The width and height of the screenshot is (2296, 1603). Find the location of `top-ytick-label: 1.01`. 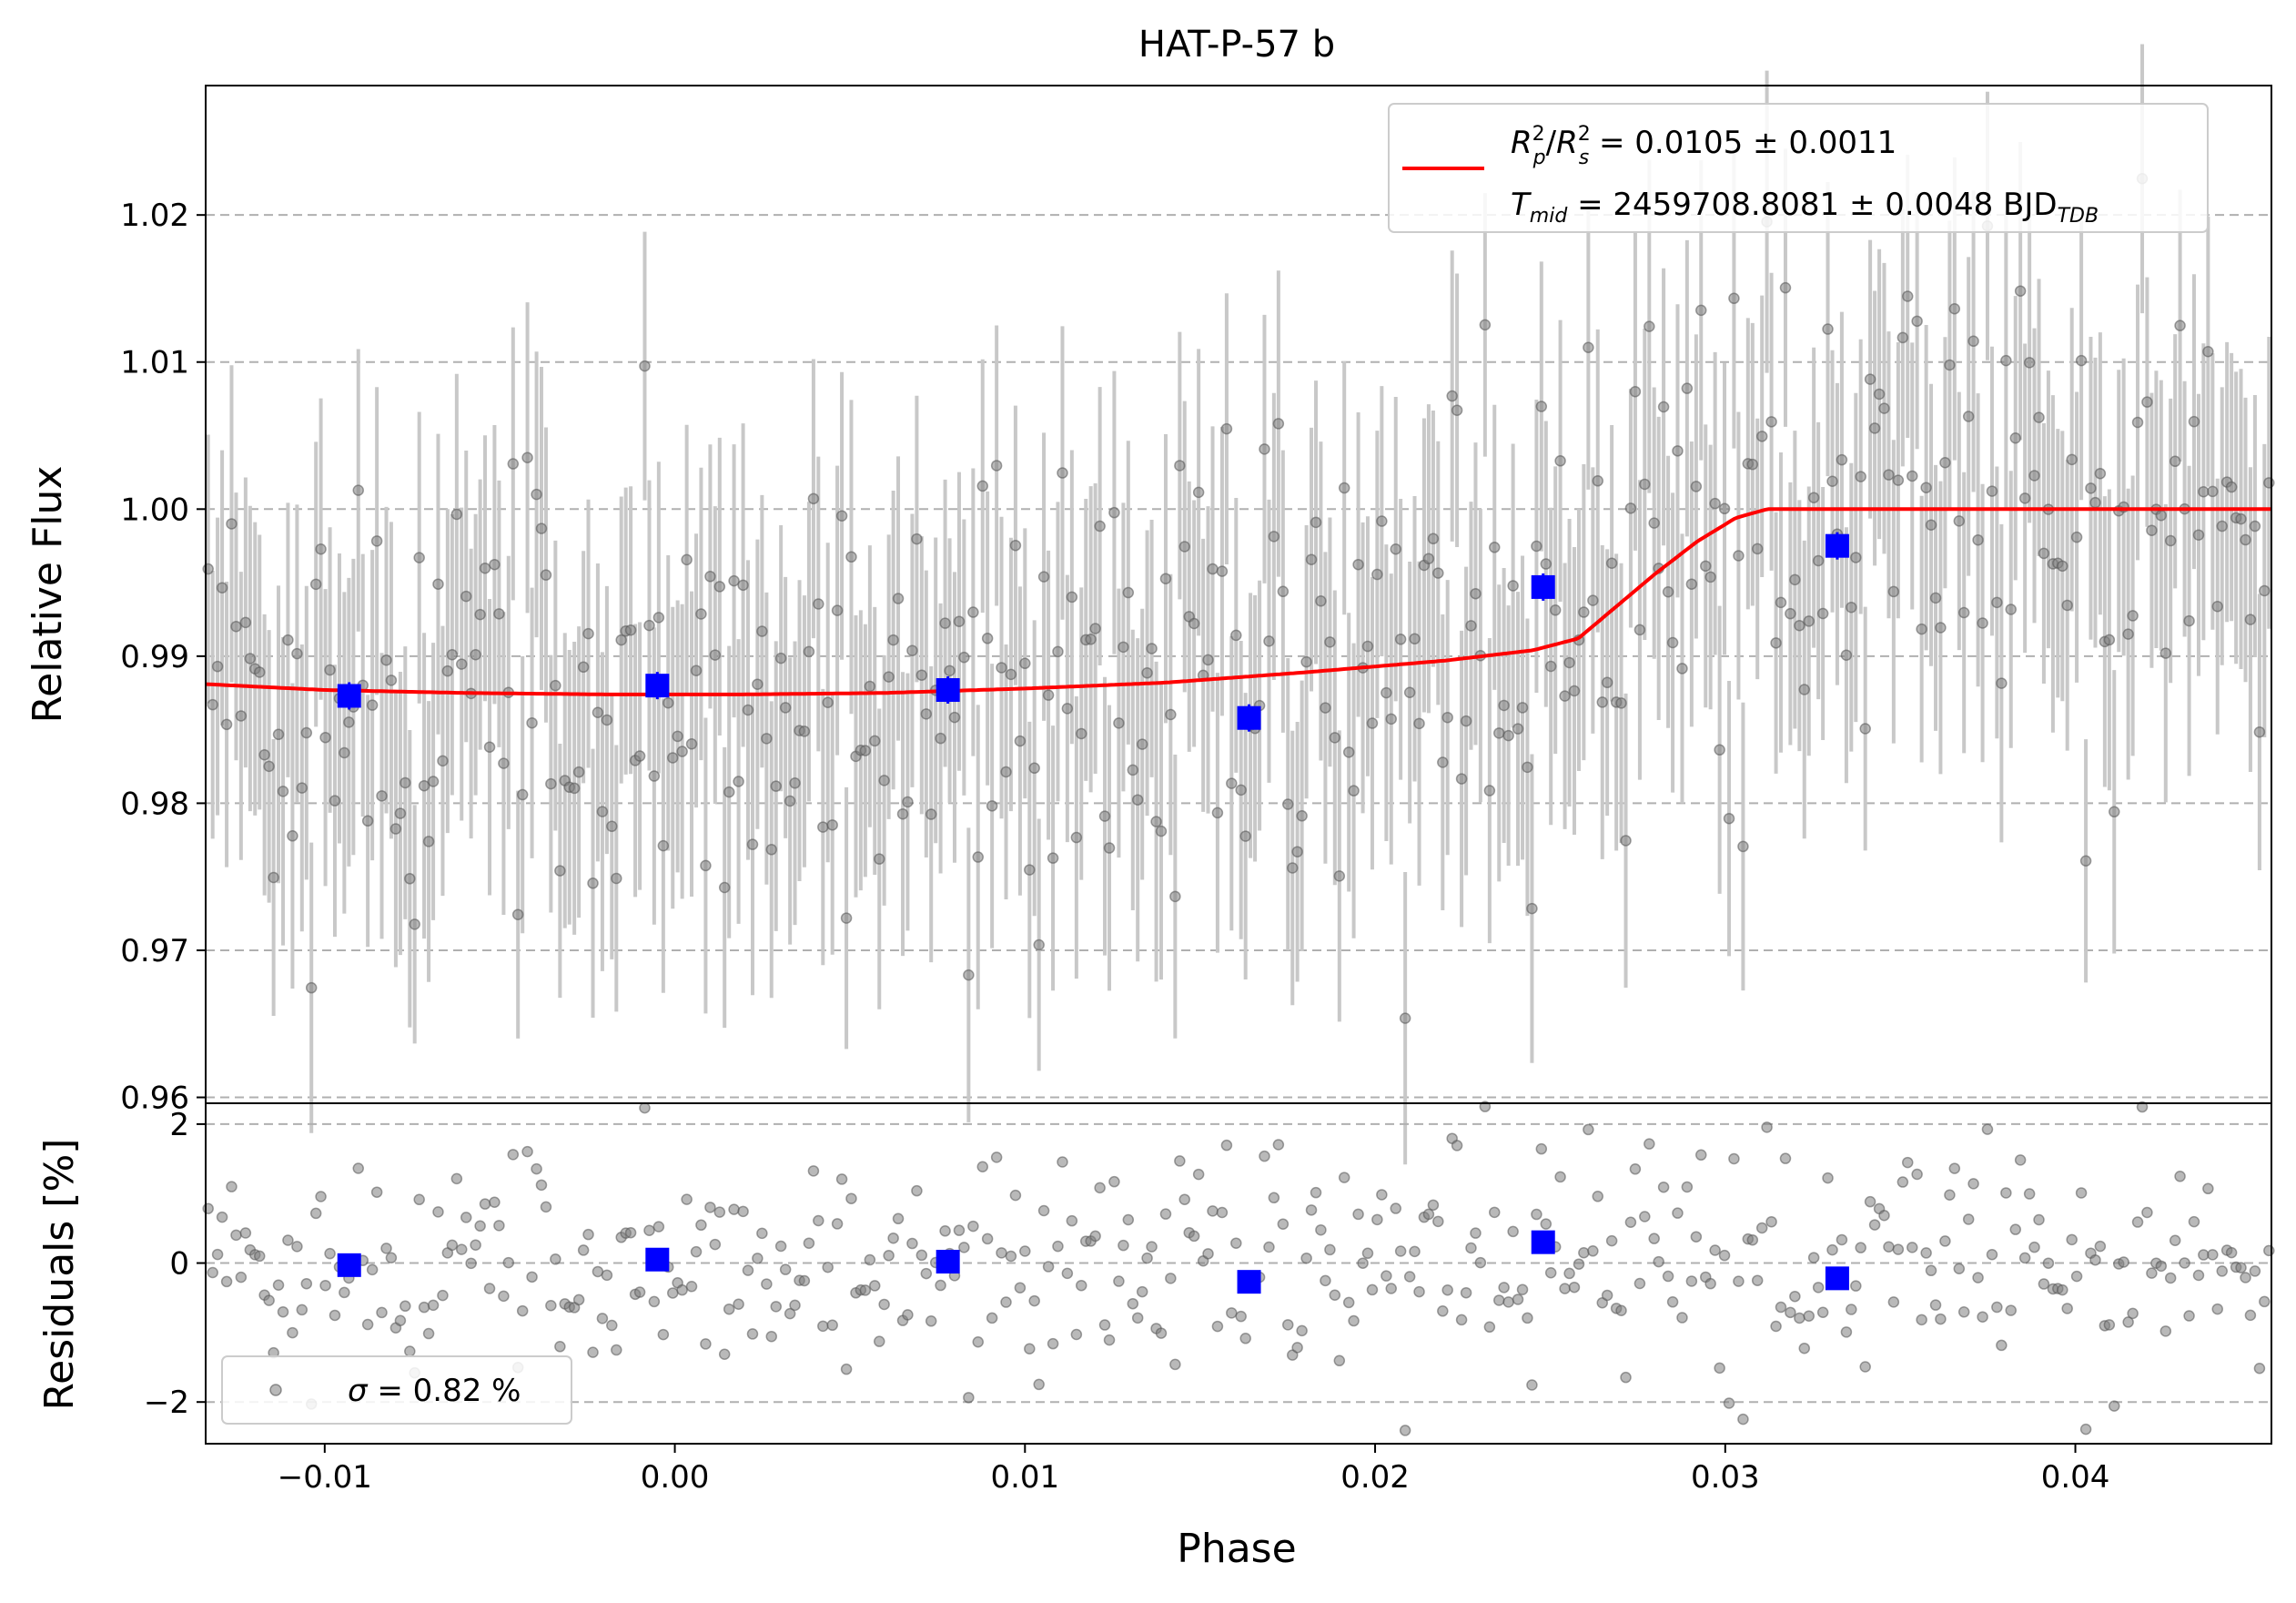

top-ytick-label: 1.01 is located at coordinates (155, 363).